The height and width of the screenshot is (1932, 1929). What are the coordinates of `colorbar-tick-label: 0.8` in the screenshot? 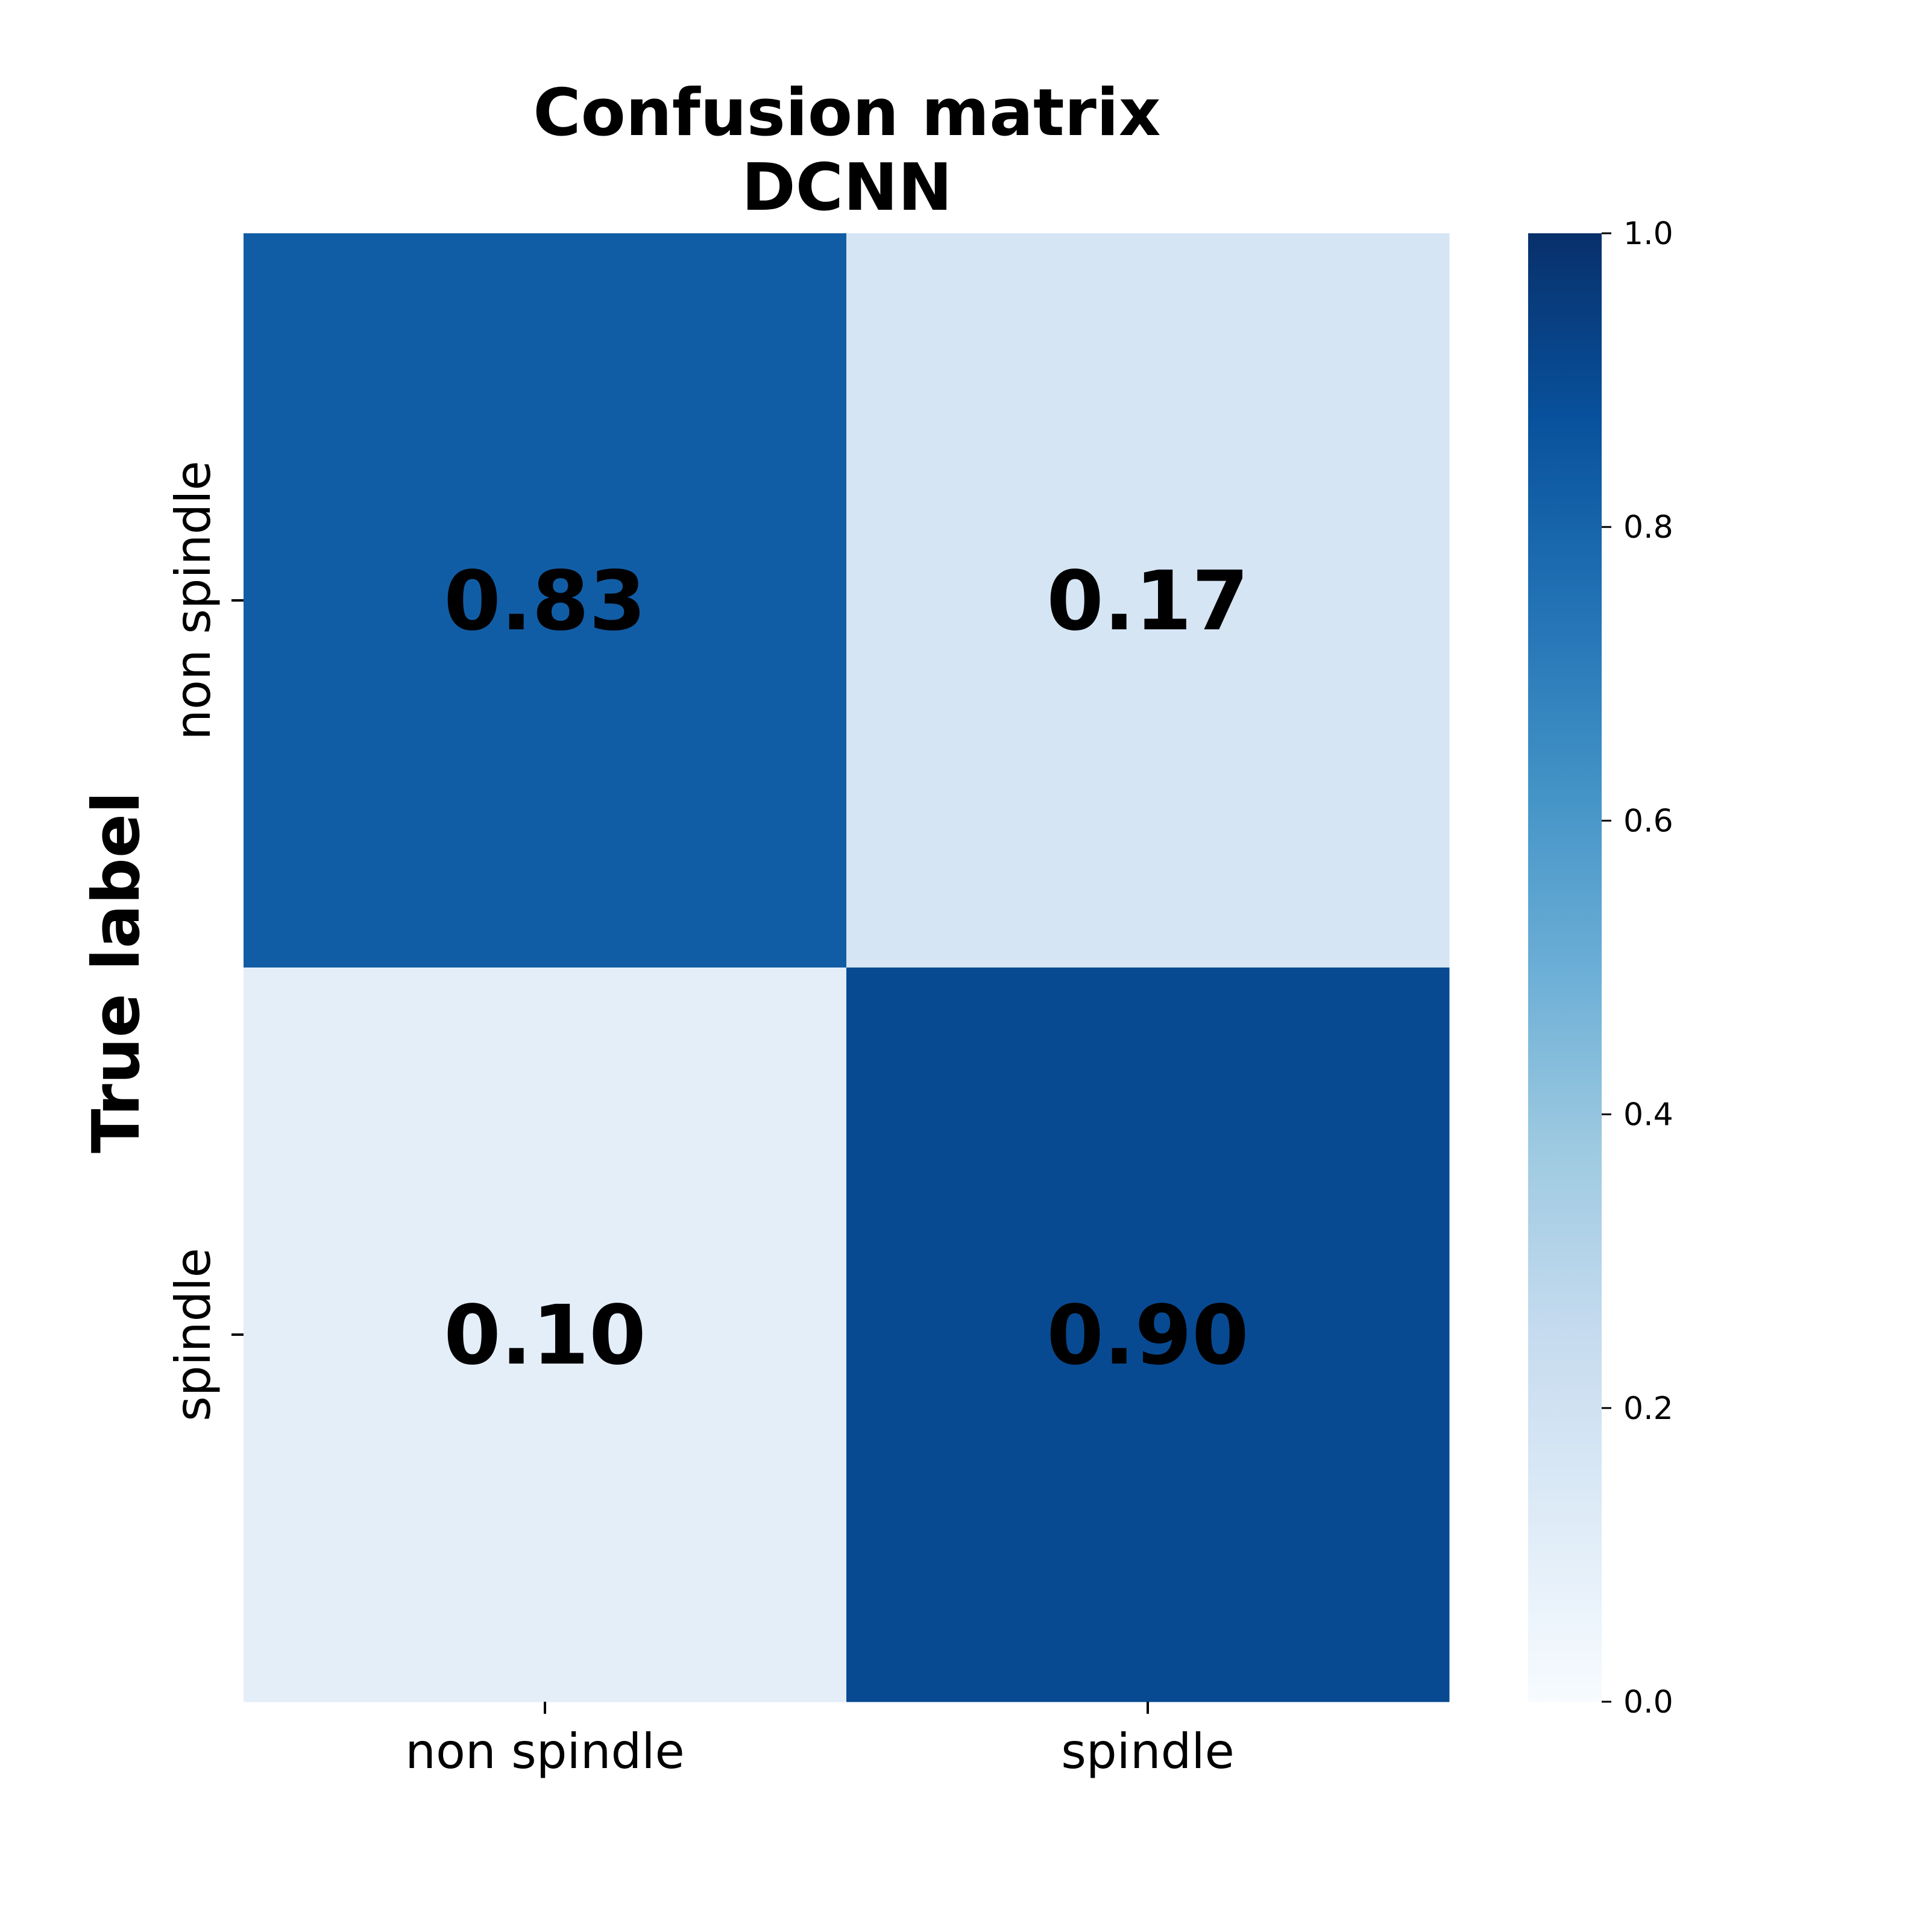 It's located at (1648, 527).